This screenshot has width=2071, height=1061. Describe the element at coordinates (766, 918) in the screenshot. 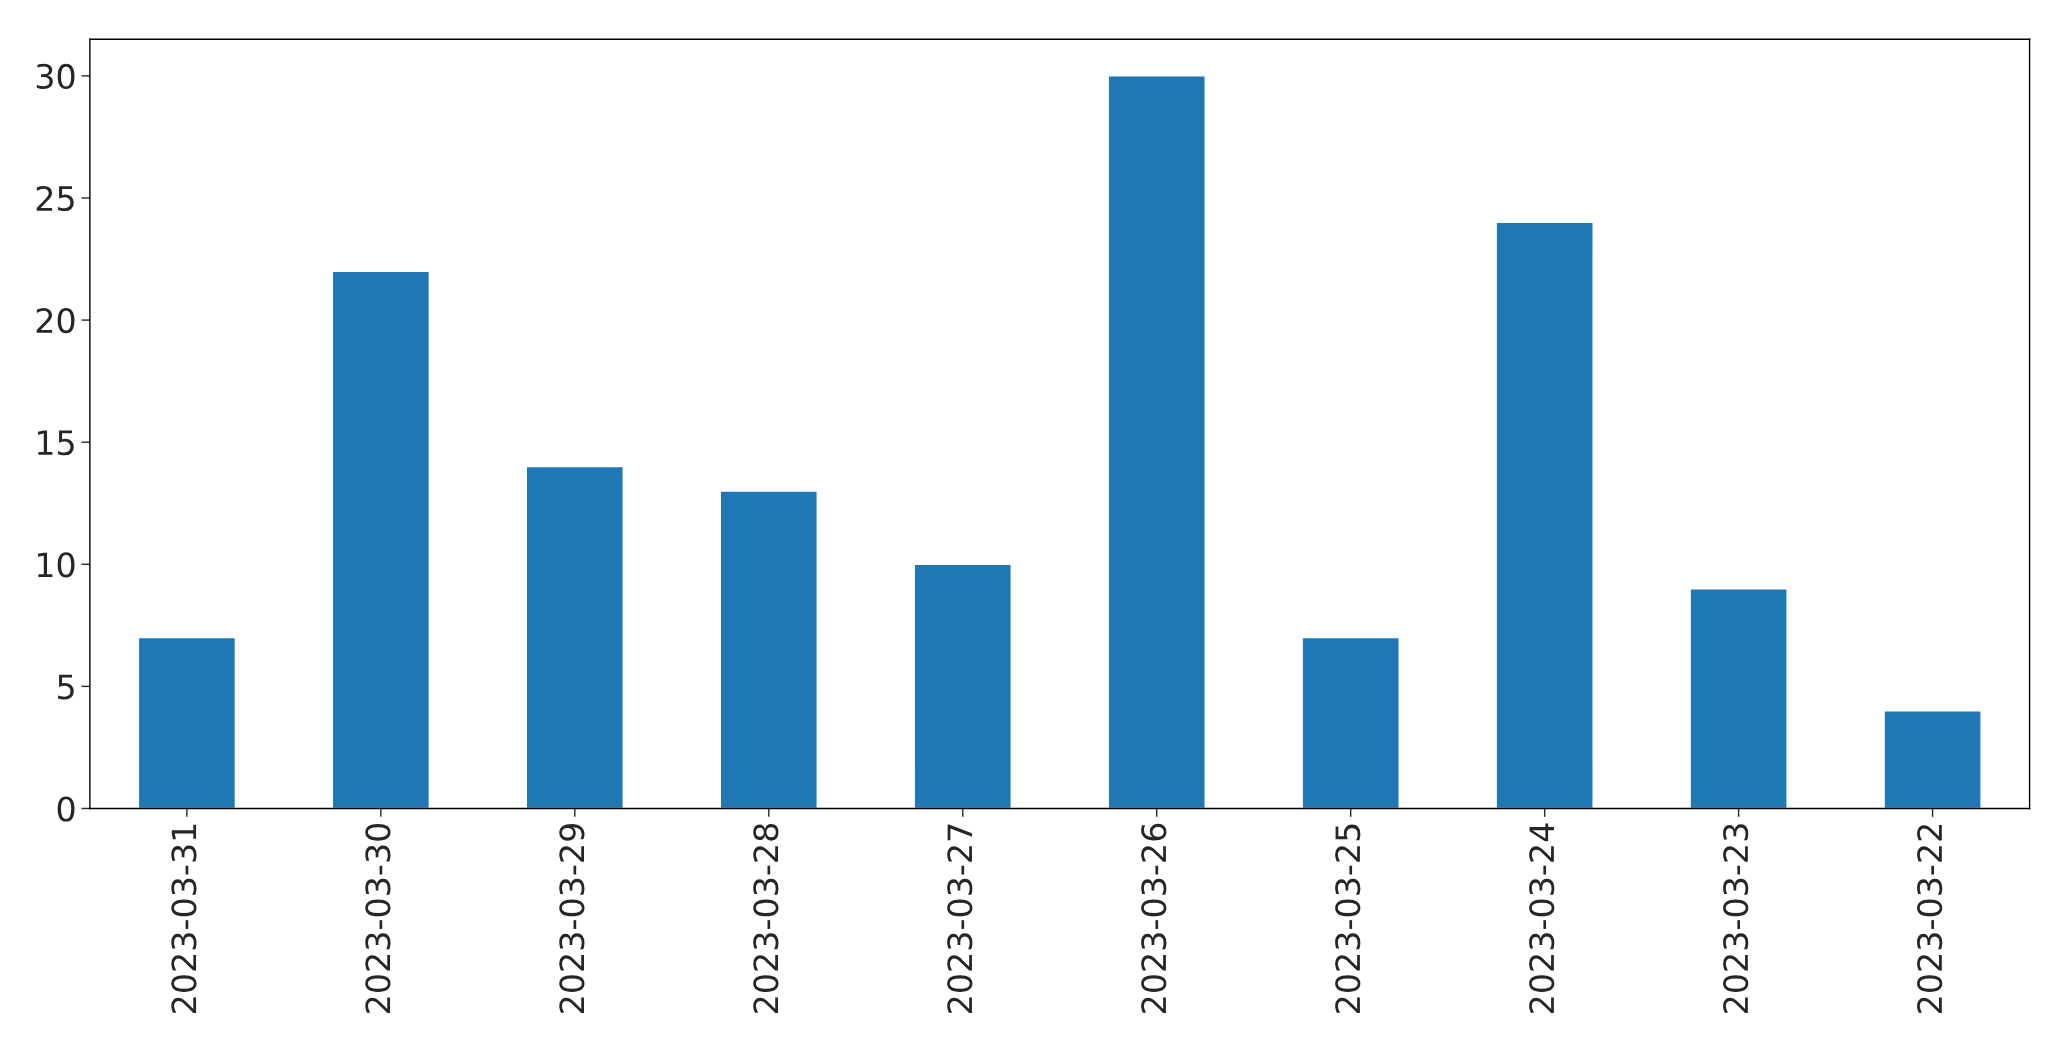

I see `x-tick-label: 2023-03-28` at that location.